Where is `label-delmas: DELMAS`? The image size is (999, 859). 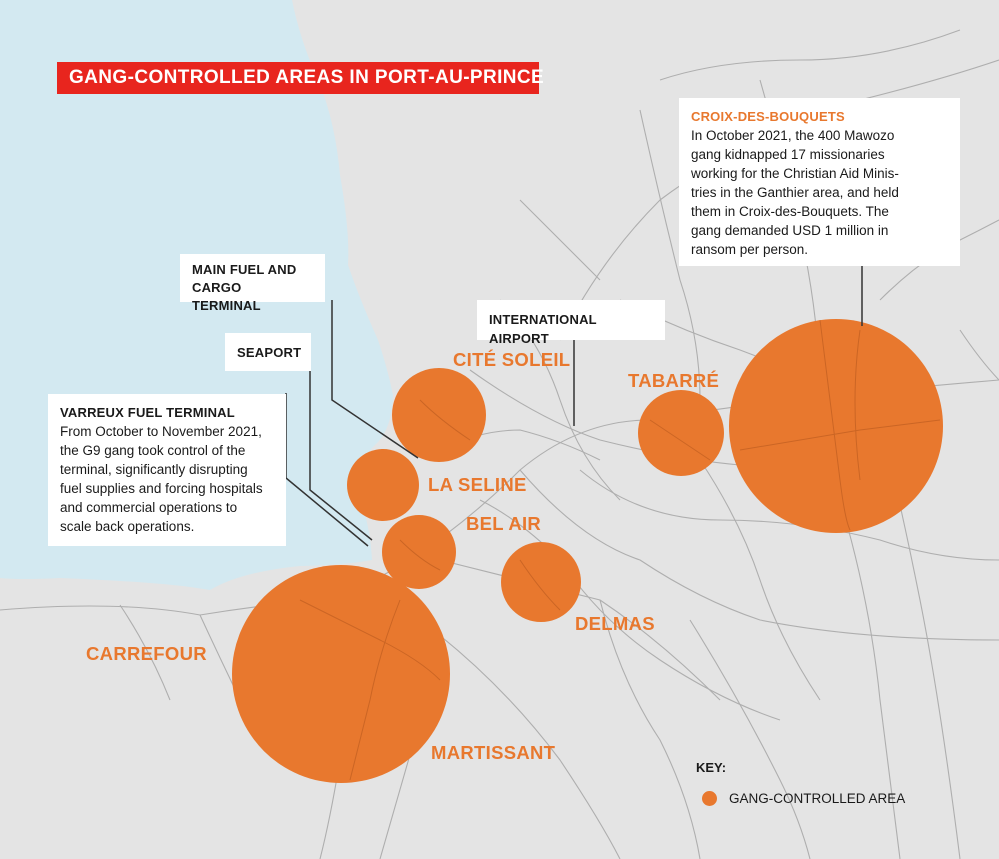 label-delmas: DELMAS is located at coordinates (615, 623).